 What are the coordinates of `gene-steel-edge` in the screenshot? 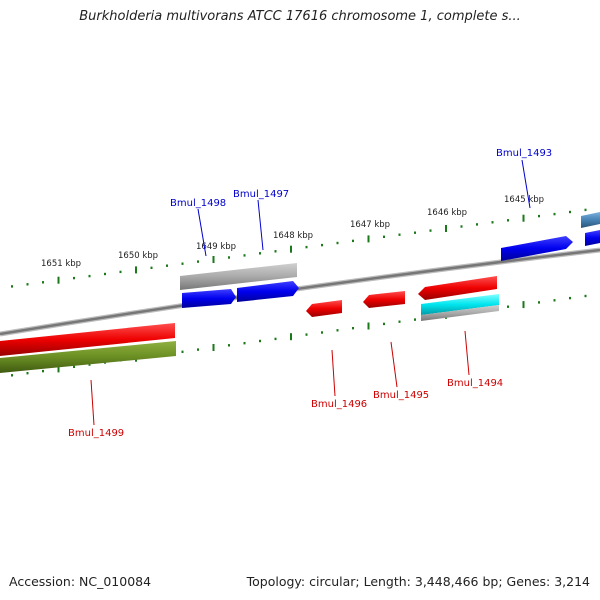 It's located at (590, 220).